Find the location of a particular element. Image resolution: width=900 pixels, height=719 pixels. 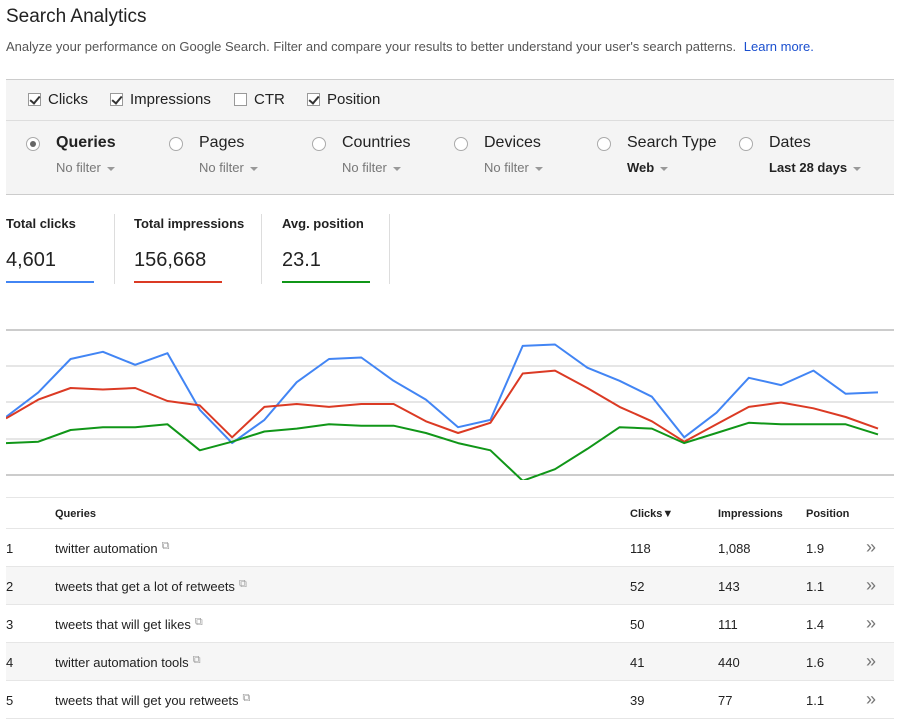

metric-ctr-checkbox: CTR is located at coordinates (259, 99).